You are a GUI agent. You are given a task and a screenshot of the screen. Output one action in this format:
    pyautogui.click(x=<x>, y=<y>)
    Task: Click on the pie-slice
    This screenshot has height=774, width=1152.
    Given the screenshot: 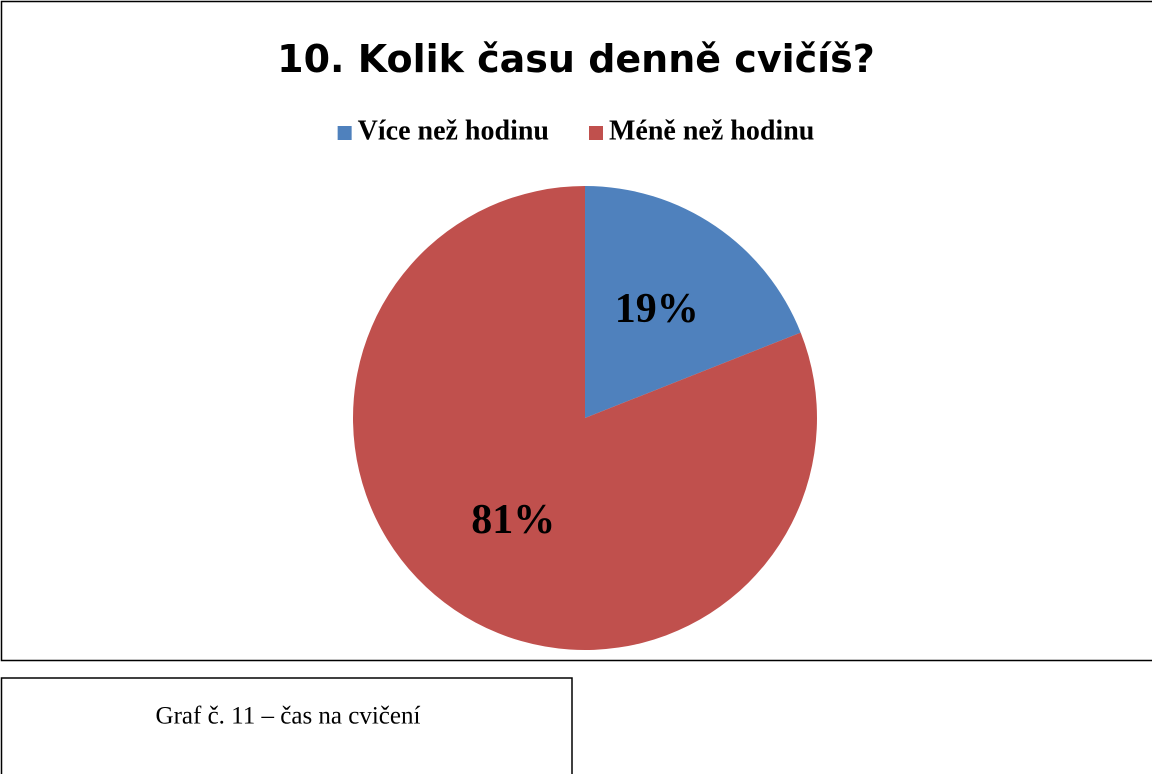 What is the action you would take?
    pyautogui.click(x=693, y=302)
    